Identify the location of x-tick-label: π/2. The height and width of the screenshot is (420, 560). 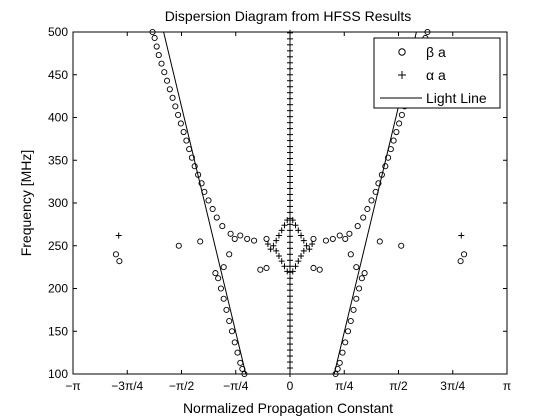
(398, 386).